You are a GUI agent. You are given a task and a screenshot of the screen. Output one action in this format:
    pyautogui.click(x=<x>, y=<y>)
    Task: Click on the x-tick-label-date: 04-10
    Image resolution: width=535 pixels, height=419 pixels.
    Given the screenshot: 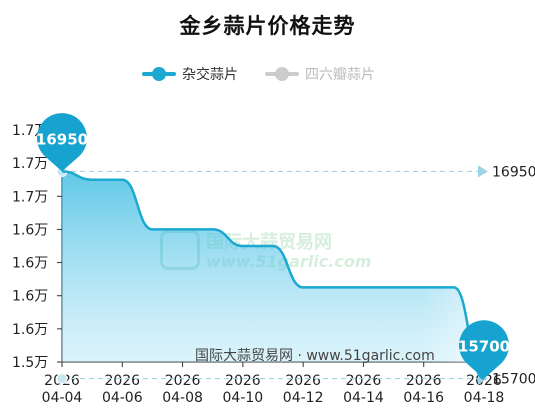 What is the action you would take?
    pyautogui.click(x=243, y=398)
    